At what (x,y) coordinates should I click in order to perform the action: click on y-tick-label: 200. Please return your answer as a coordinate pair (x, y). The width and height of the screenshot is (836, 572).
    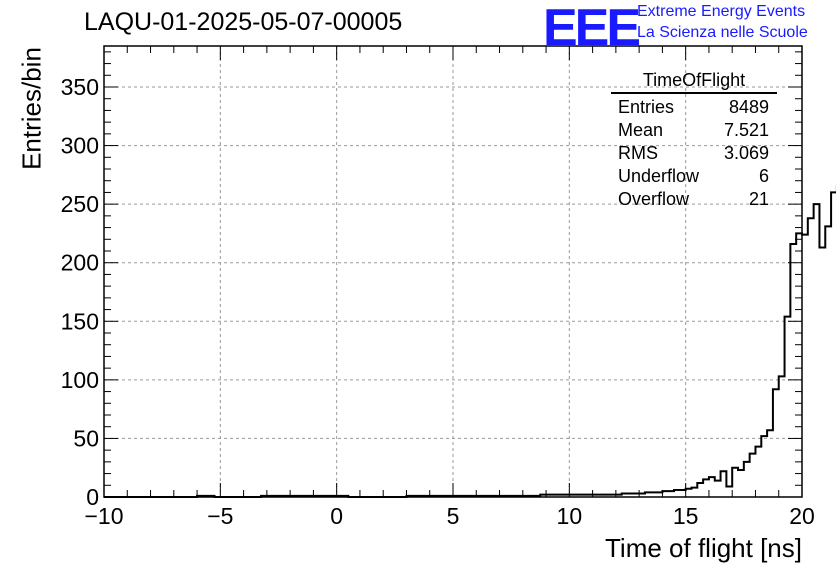
    Looking at the image, I should click on (80, 263).